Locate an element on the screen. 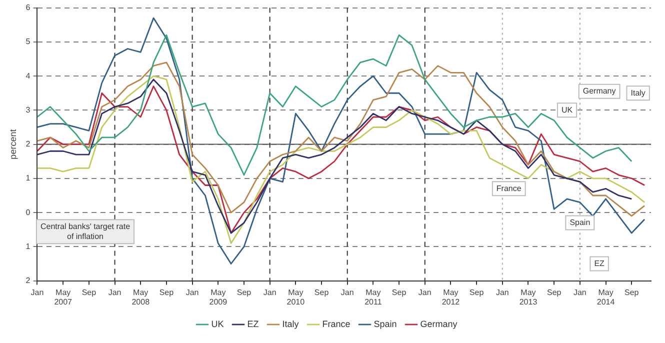 This screenshot has height=343, width=665. annotation: Spain is located at coordinates (580, 222).